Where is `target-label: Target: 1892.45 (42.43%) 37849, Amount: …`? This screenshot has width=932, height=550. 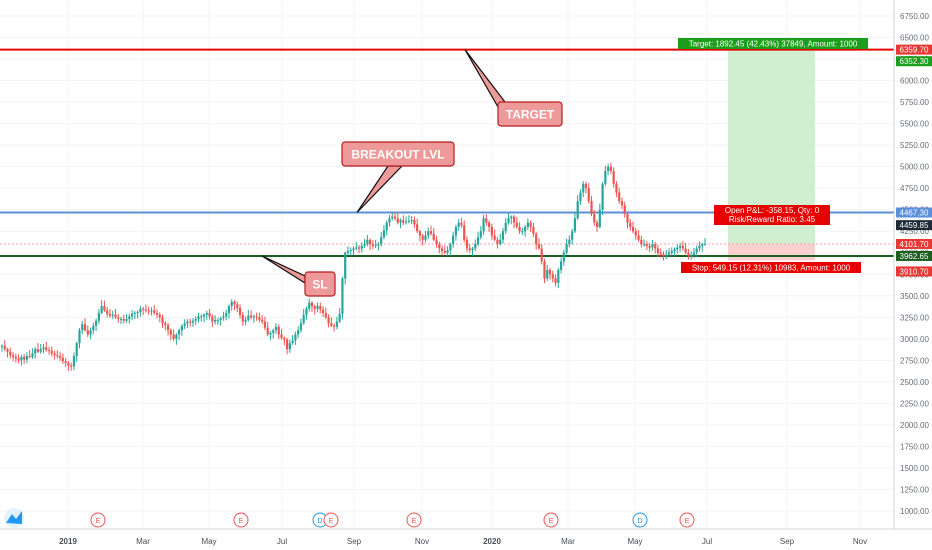
target-label: Target: 1892.45 (42.43%) 37849, Amount: … is located at coordinates (773, 44).